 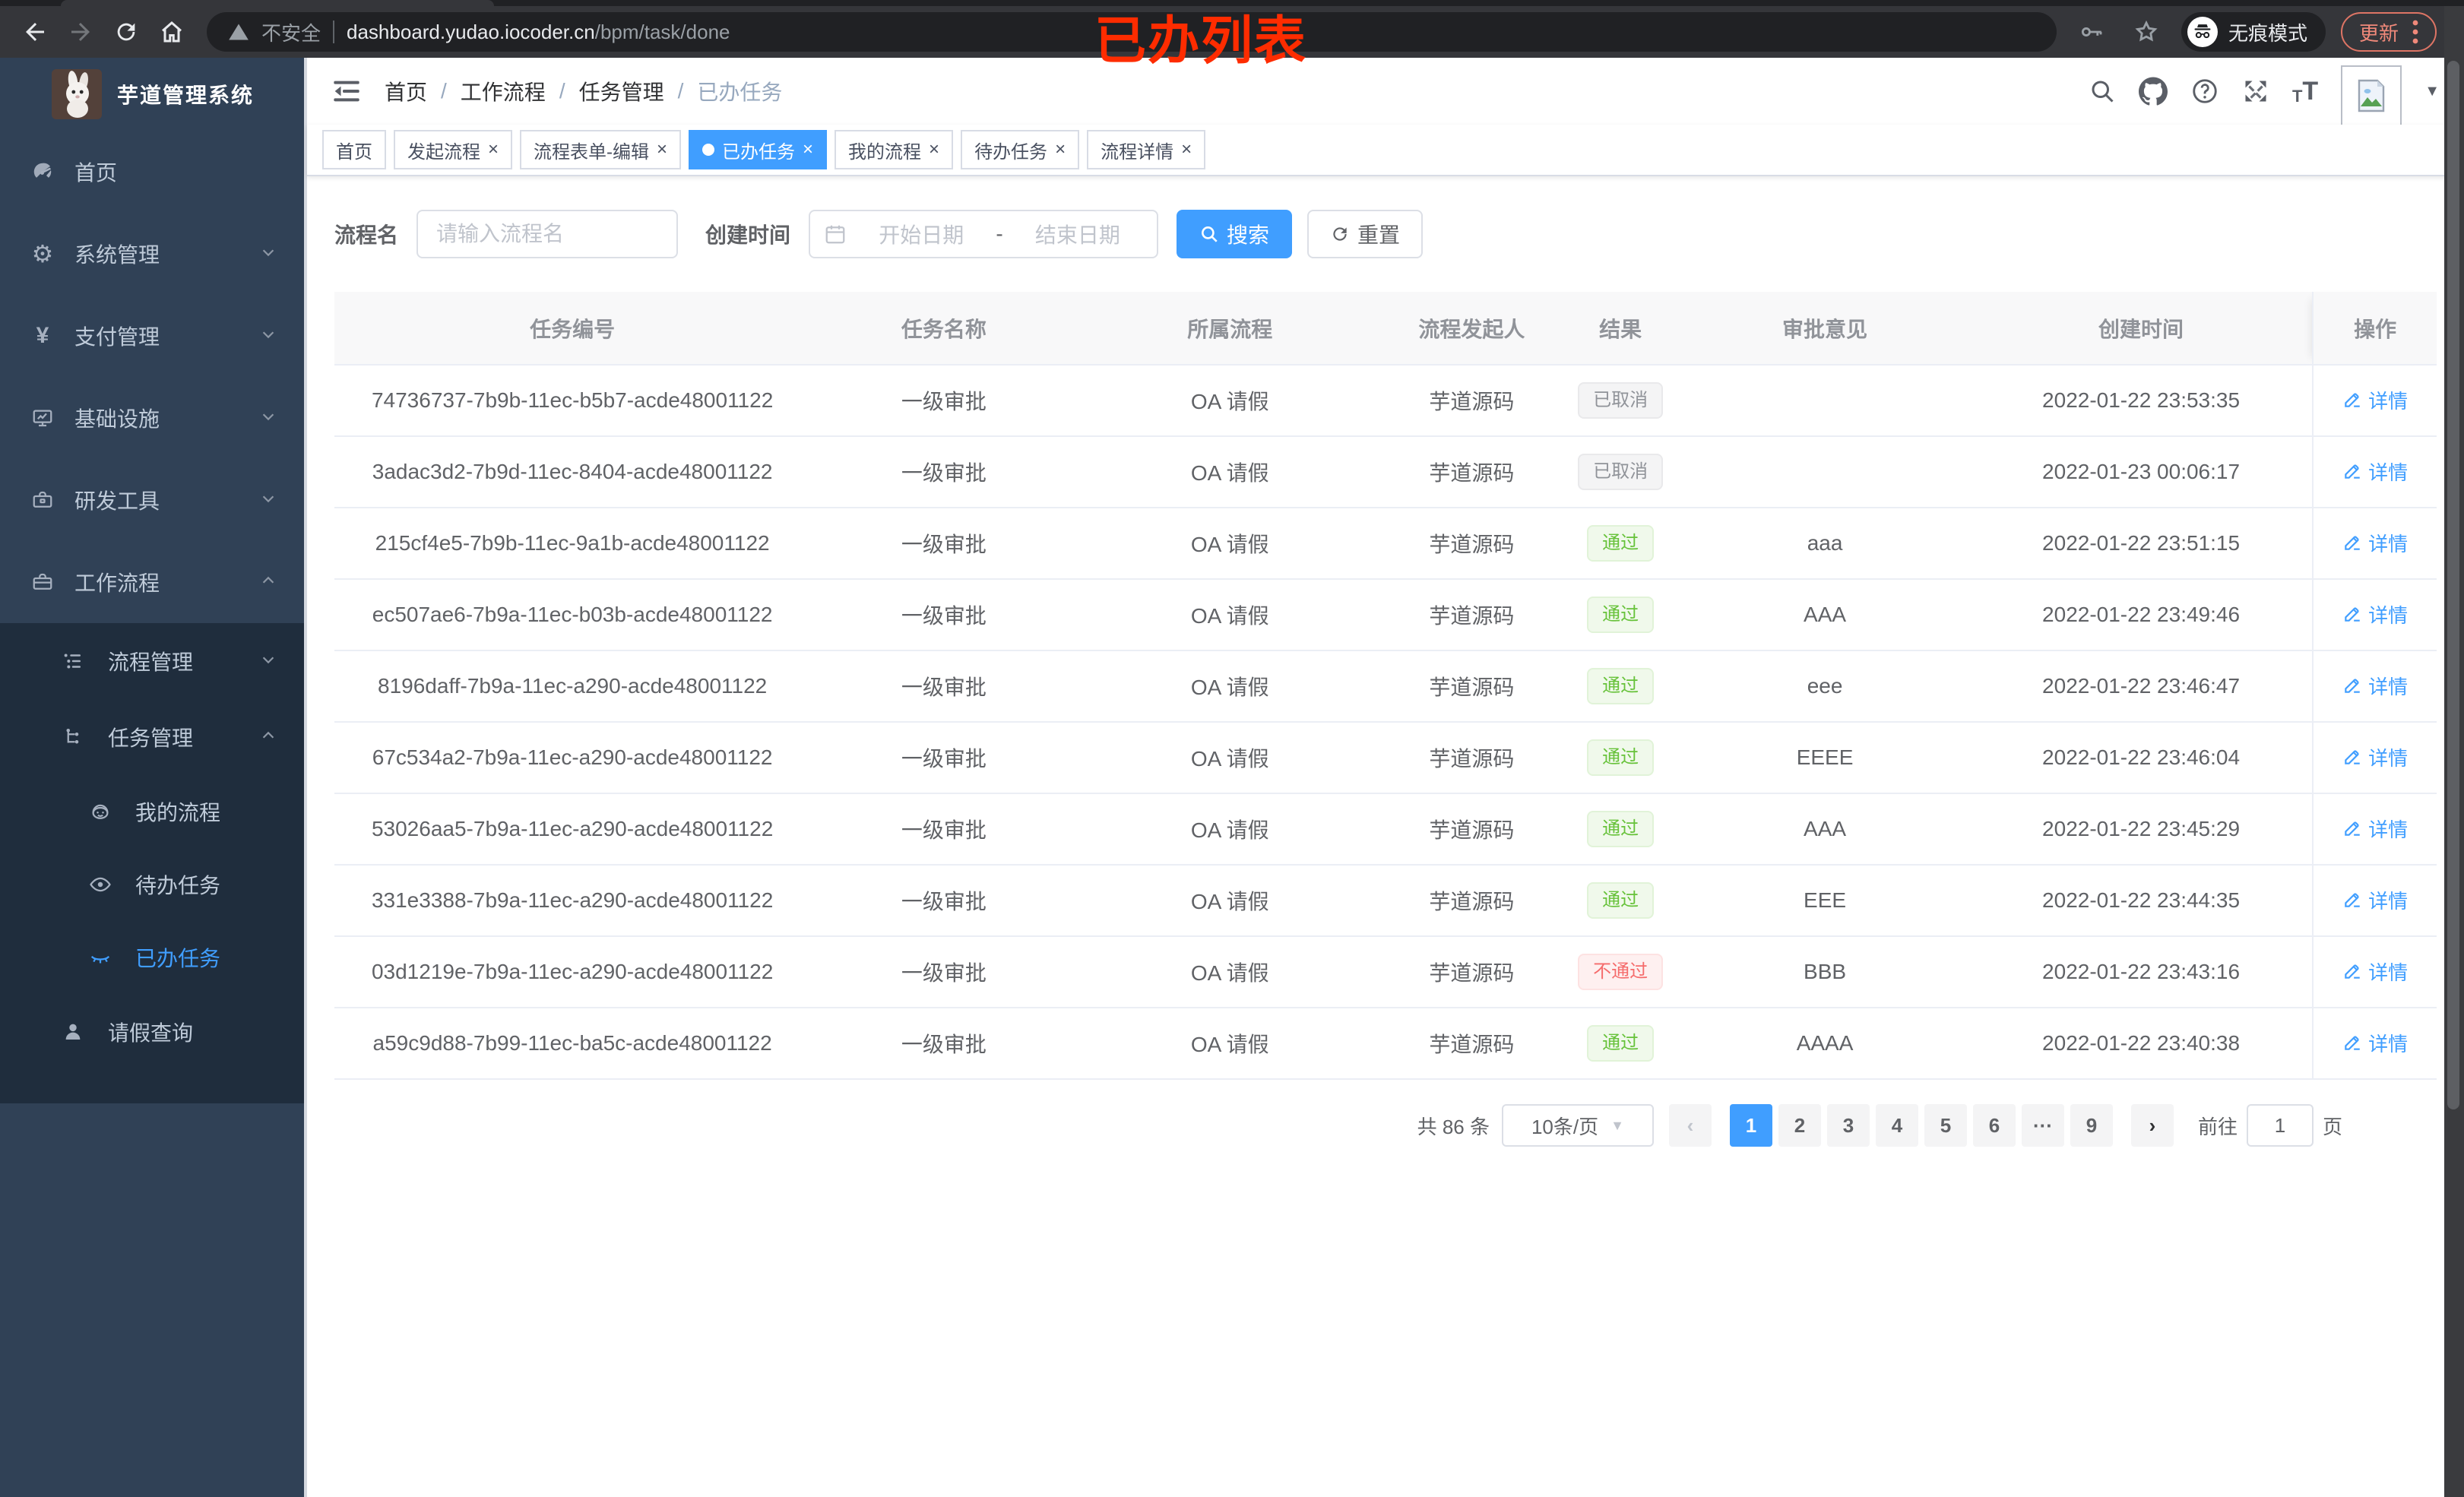 What do you see at coordinates (453, 149) in the screenshot?
I see `tab-2: 发起流程 ×` at bounding box center [453, 149].